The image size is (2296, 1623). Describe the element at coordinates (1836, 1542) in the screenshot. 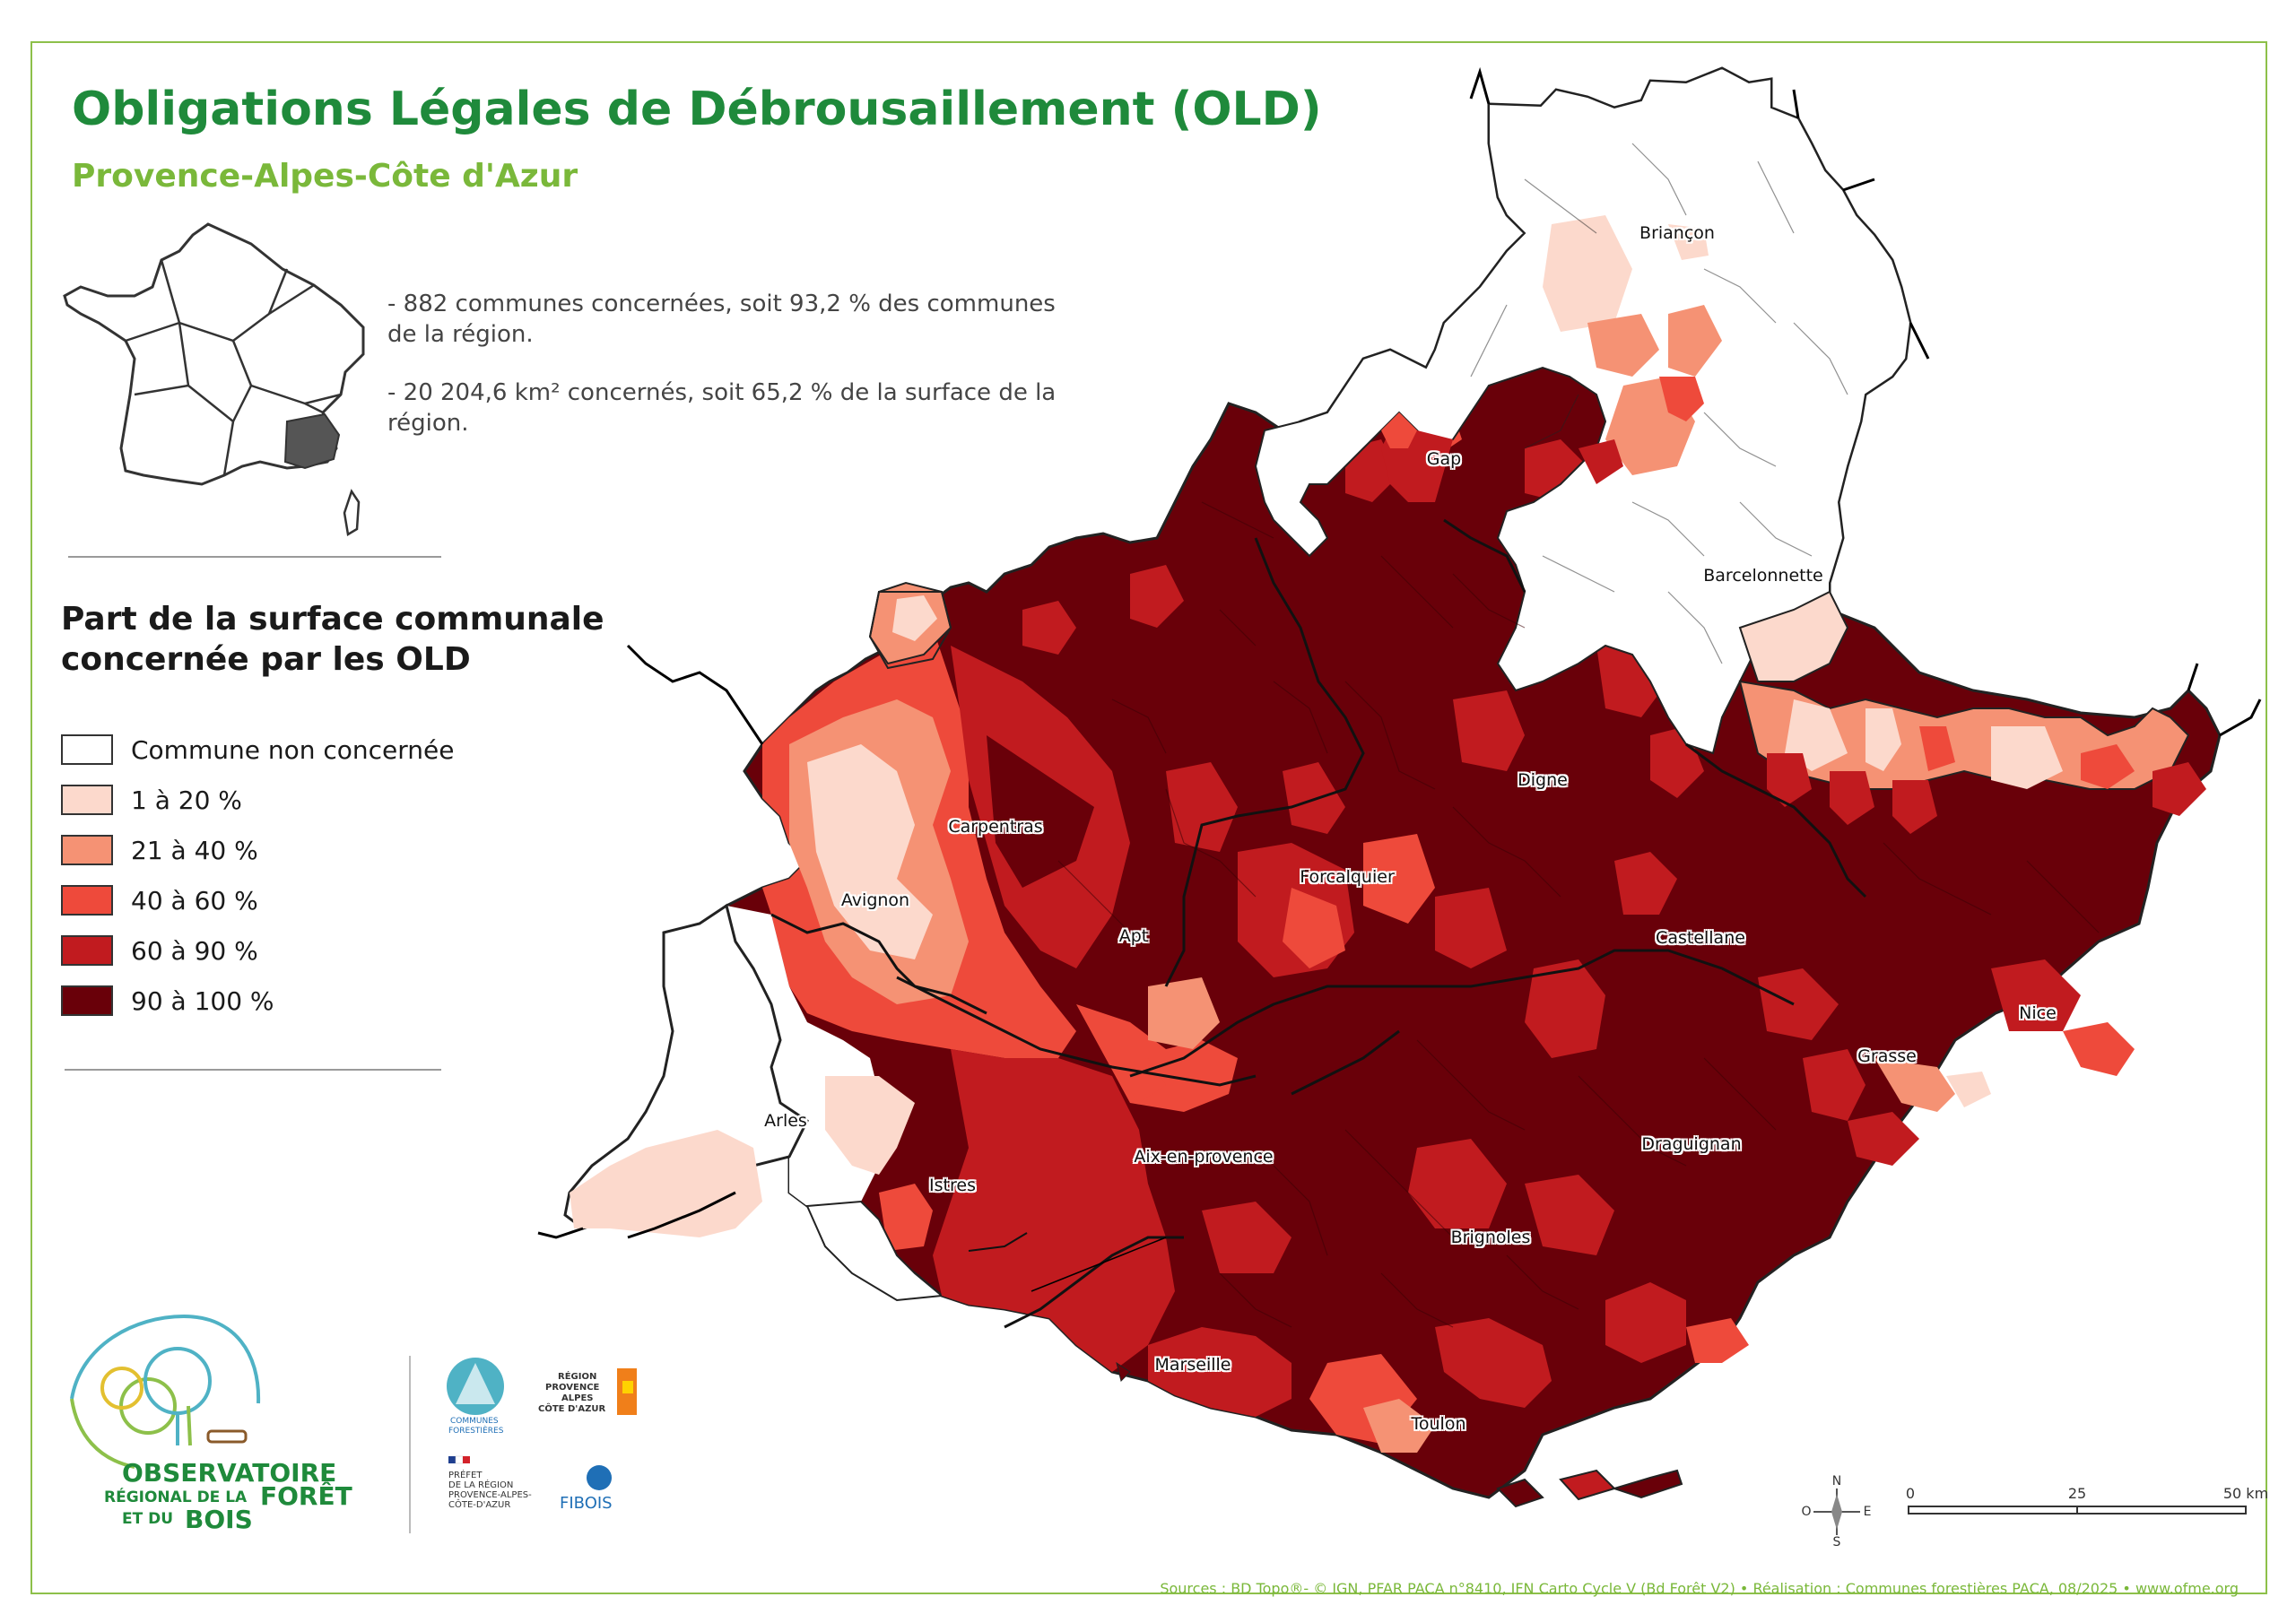

I see `compass-s: S` at that location.